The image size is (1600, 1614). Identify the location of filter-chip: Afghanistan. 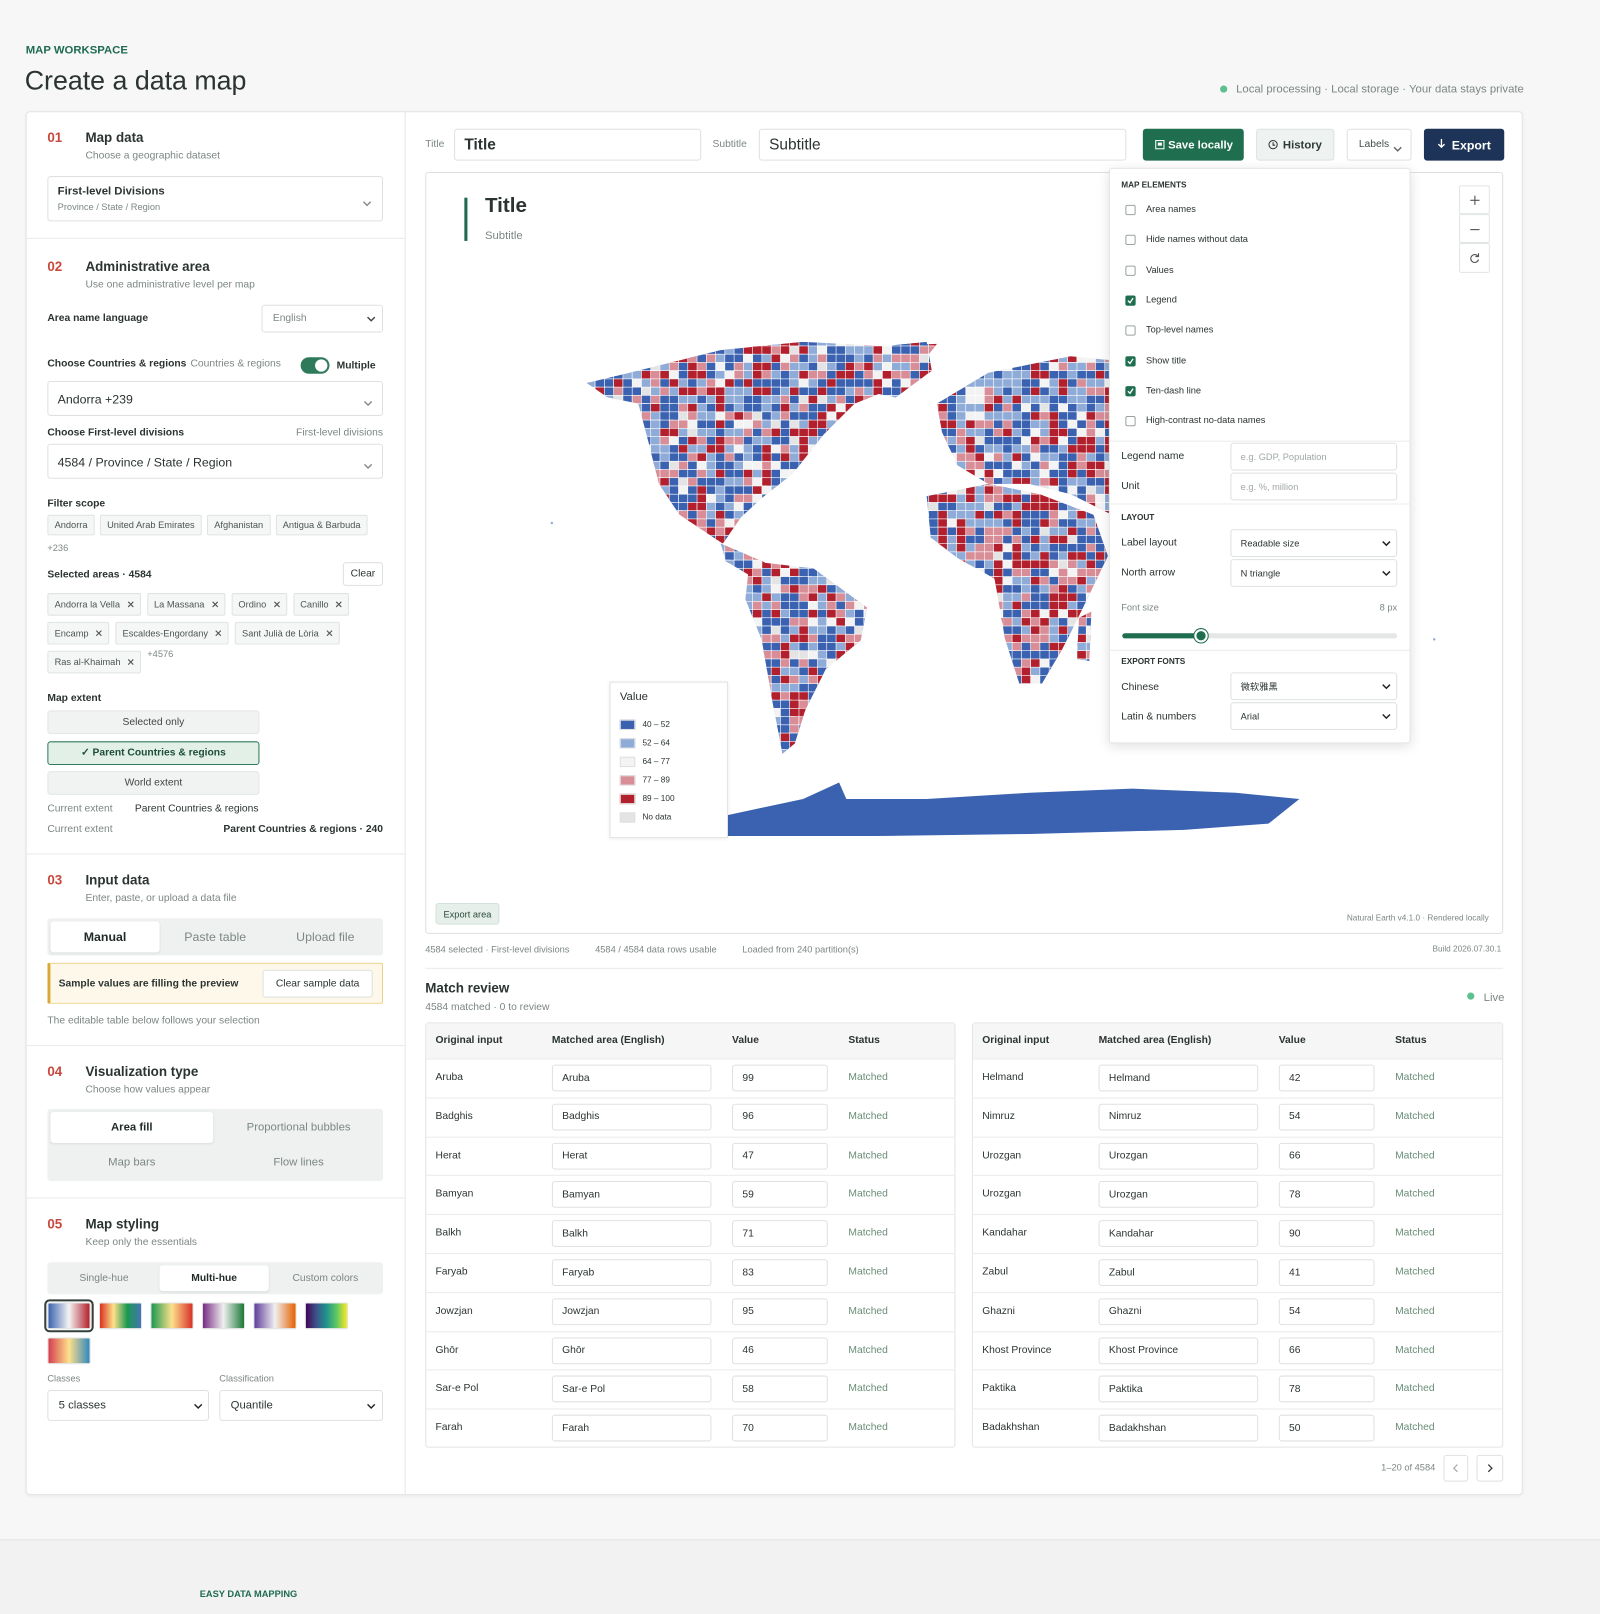
(239, 525).